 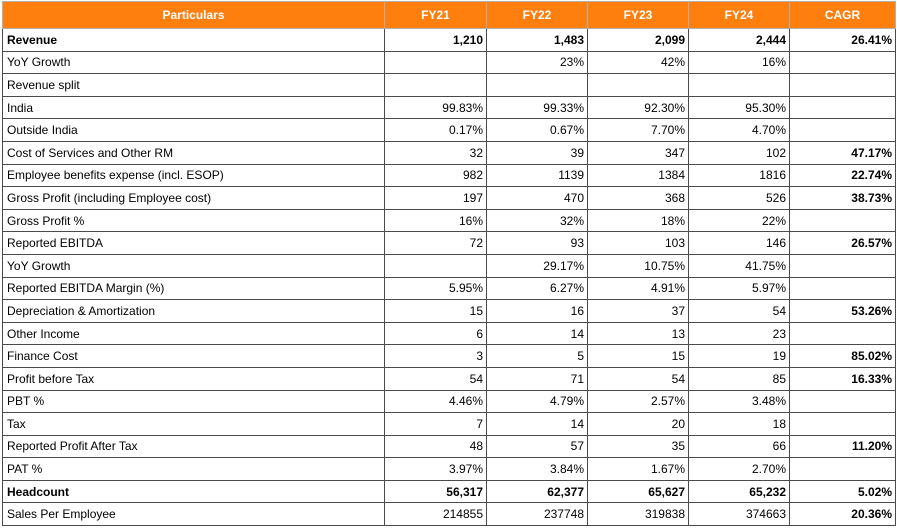 I want to click on cell-fy22: 14, so click(x=537, y=424).